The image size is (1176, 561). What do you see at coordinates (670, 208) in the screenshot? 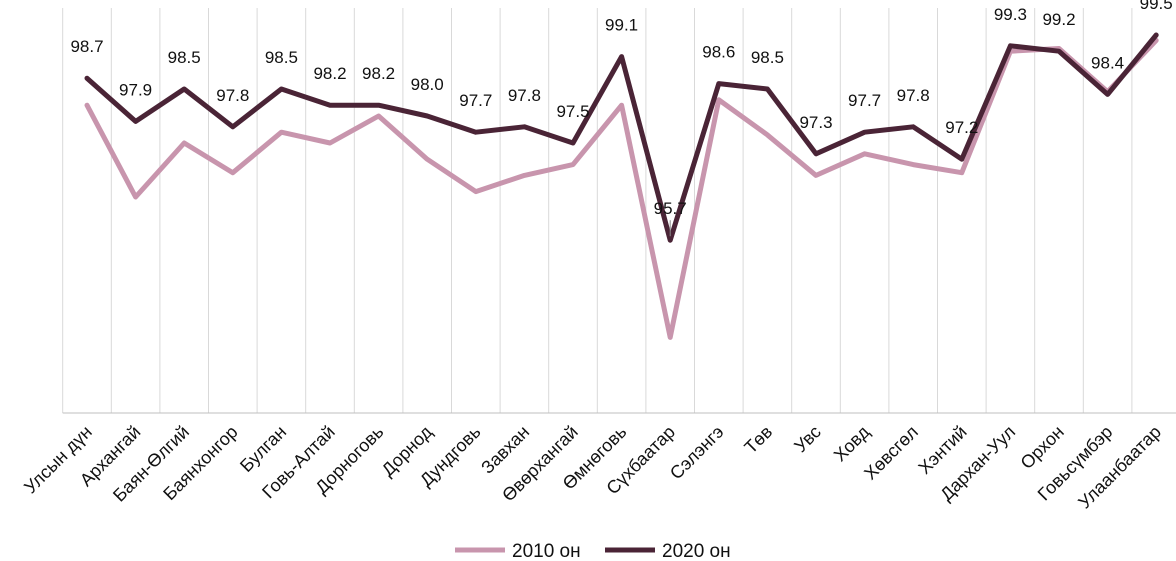
I see `data-label: 95.7` at bounding box center [670, 208].